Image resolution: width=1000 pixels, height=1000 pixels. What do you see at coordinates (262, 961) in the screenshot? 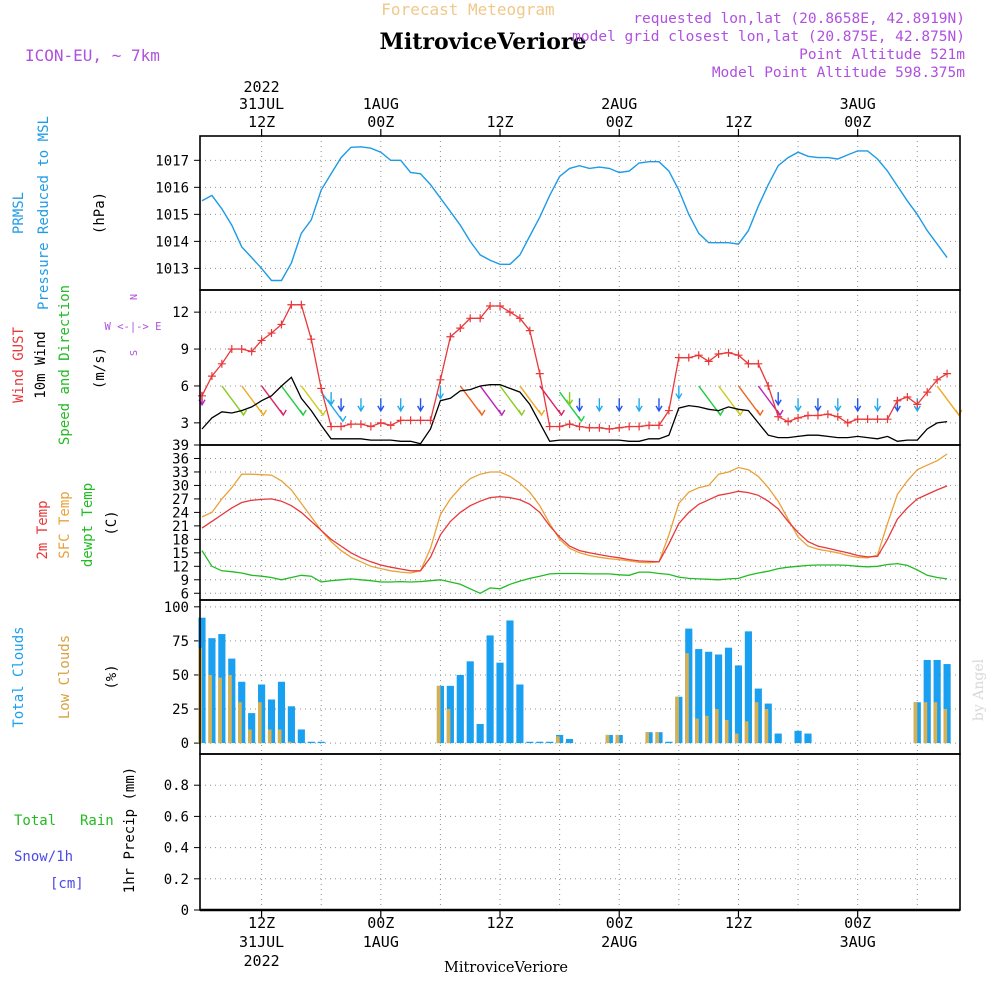
I see `bottom-axis-label: 2022` at bounding box center [262, 961].